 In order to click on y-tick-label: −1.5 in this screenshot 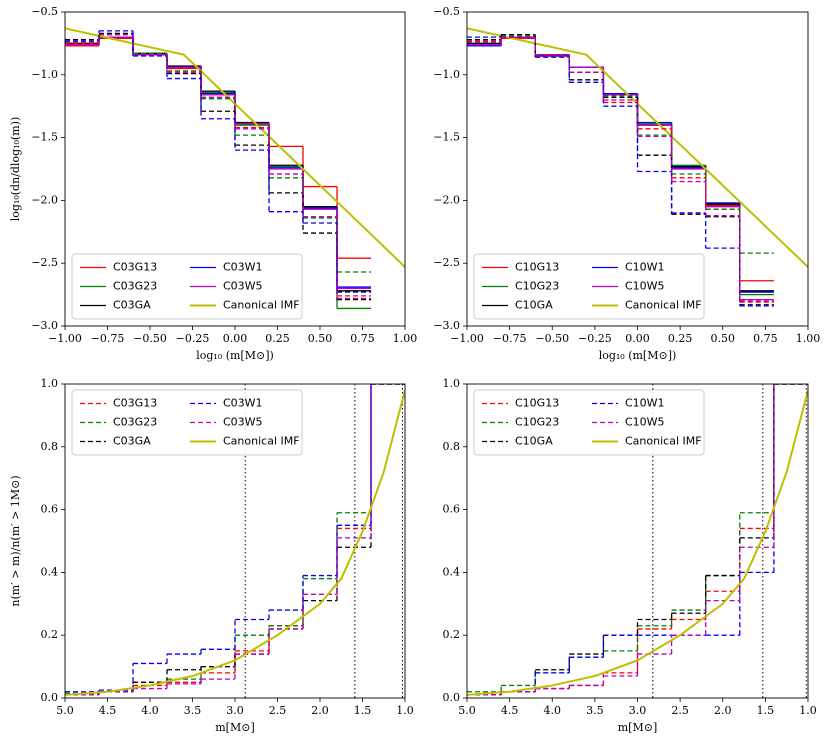, I will do `click(44, 137)`.